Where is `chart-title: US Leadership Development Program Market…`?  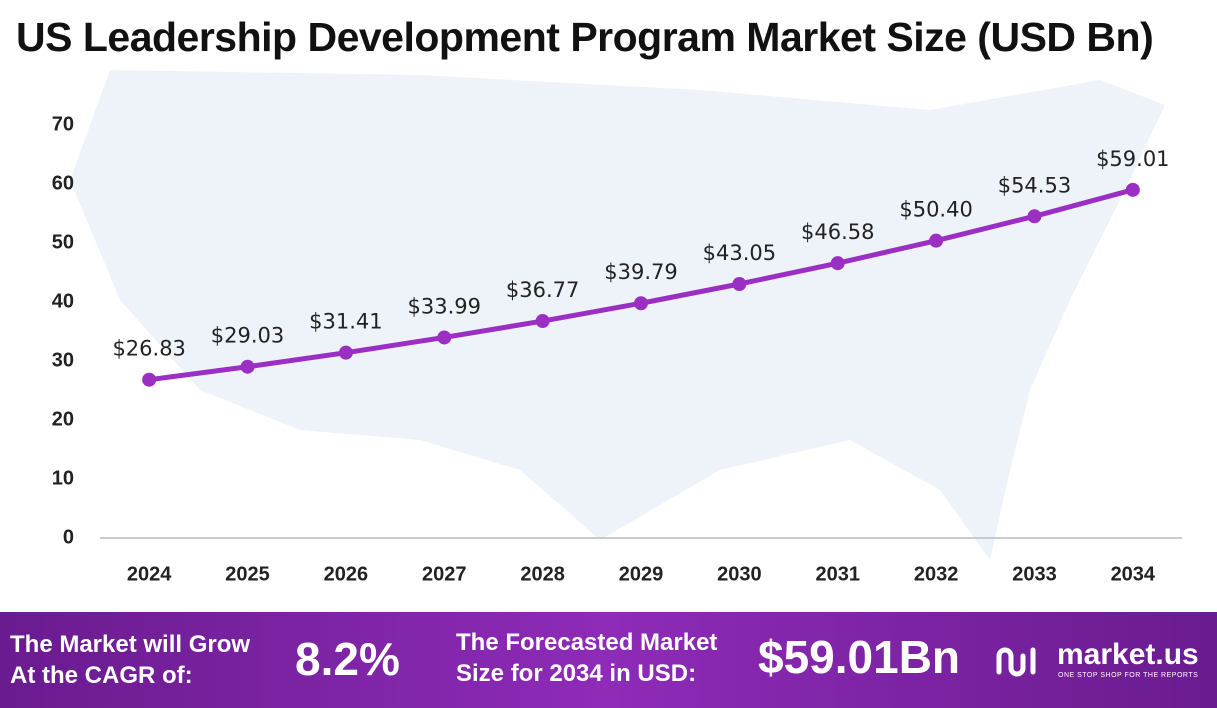
chart-title: US Leadership Development Program Market… is located at coordinates (585, 37).